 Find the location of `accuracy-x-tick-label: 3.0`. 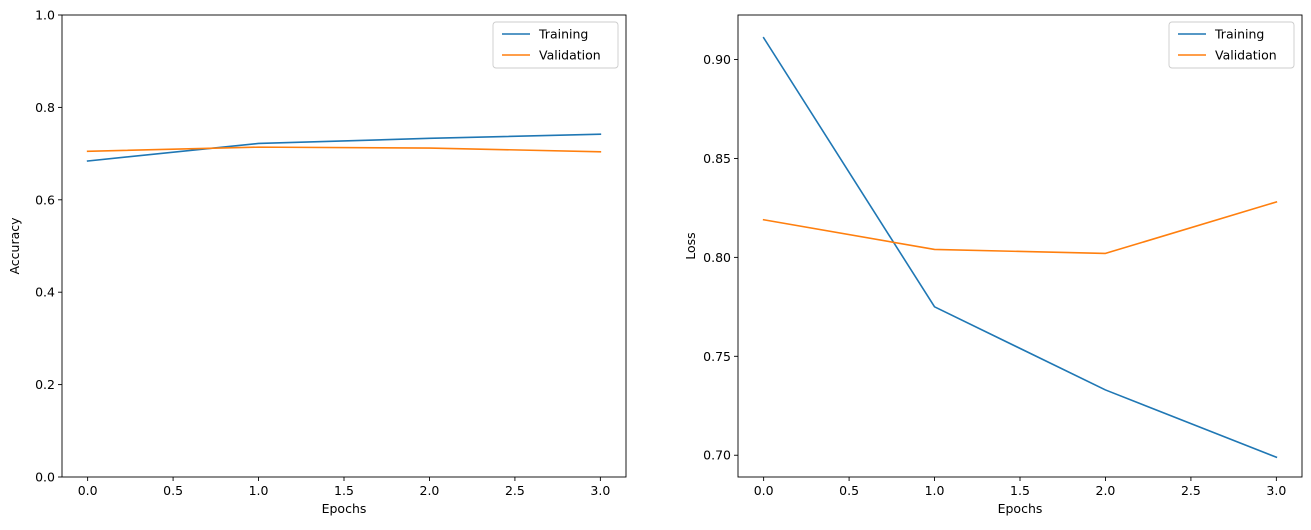

accuracy-x-tick-label: 3.0 is located at coordinates (600, 490).